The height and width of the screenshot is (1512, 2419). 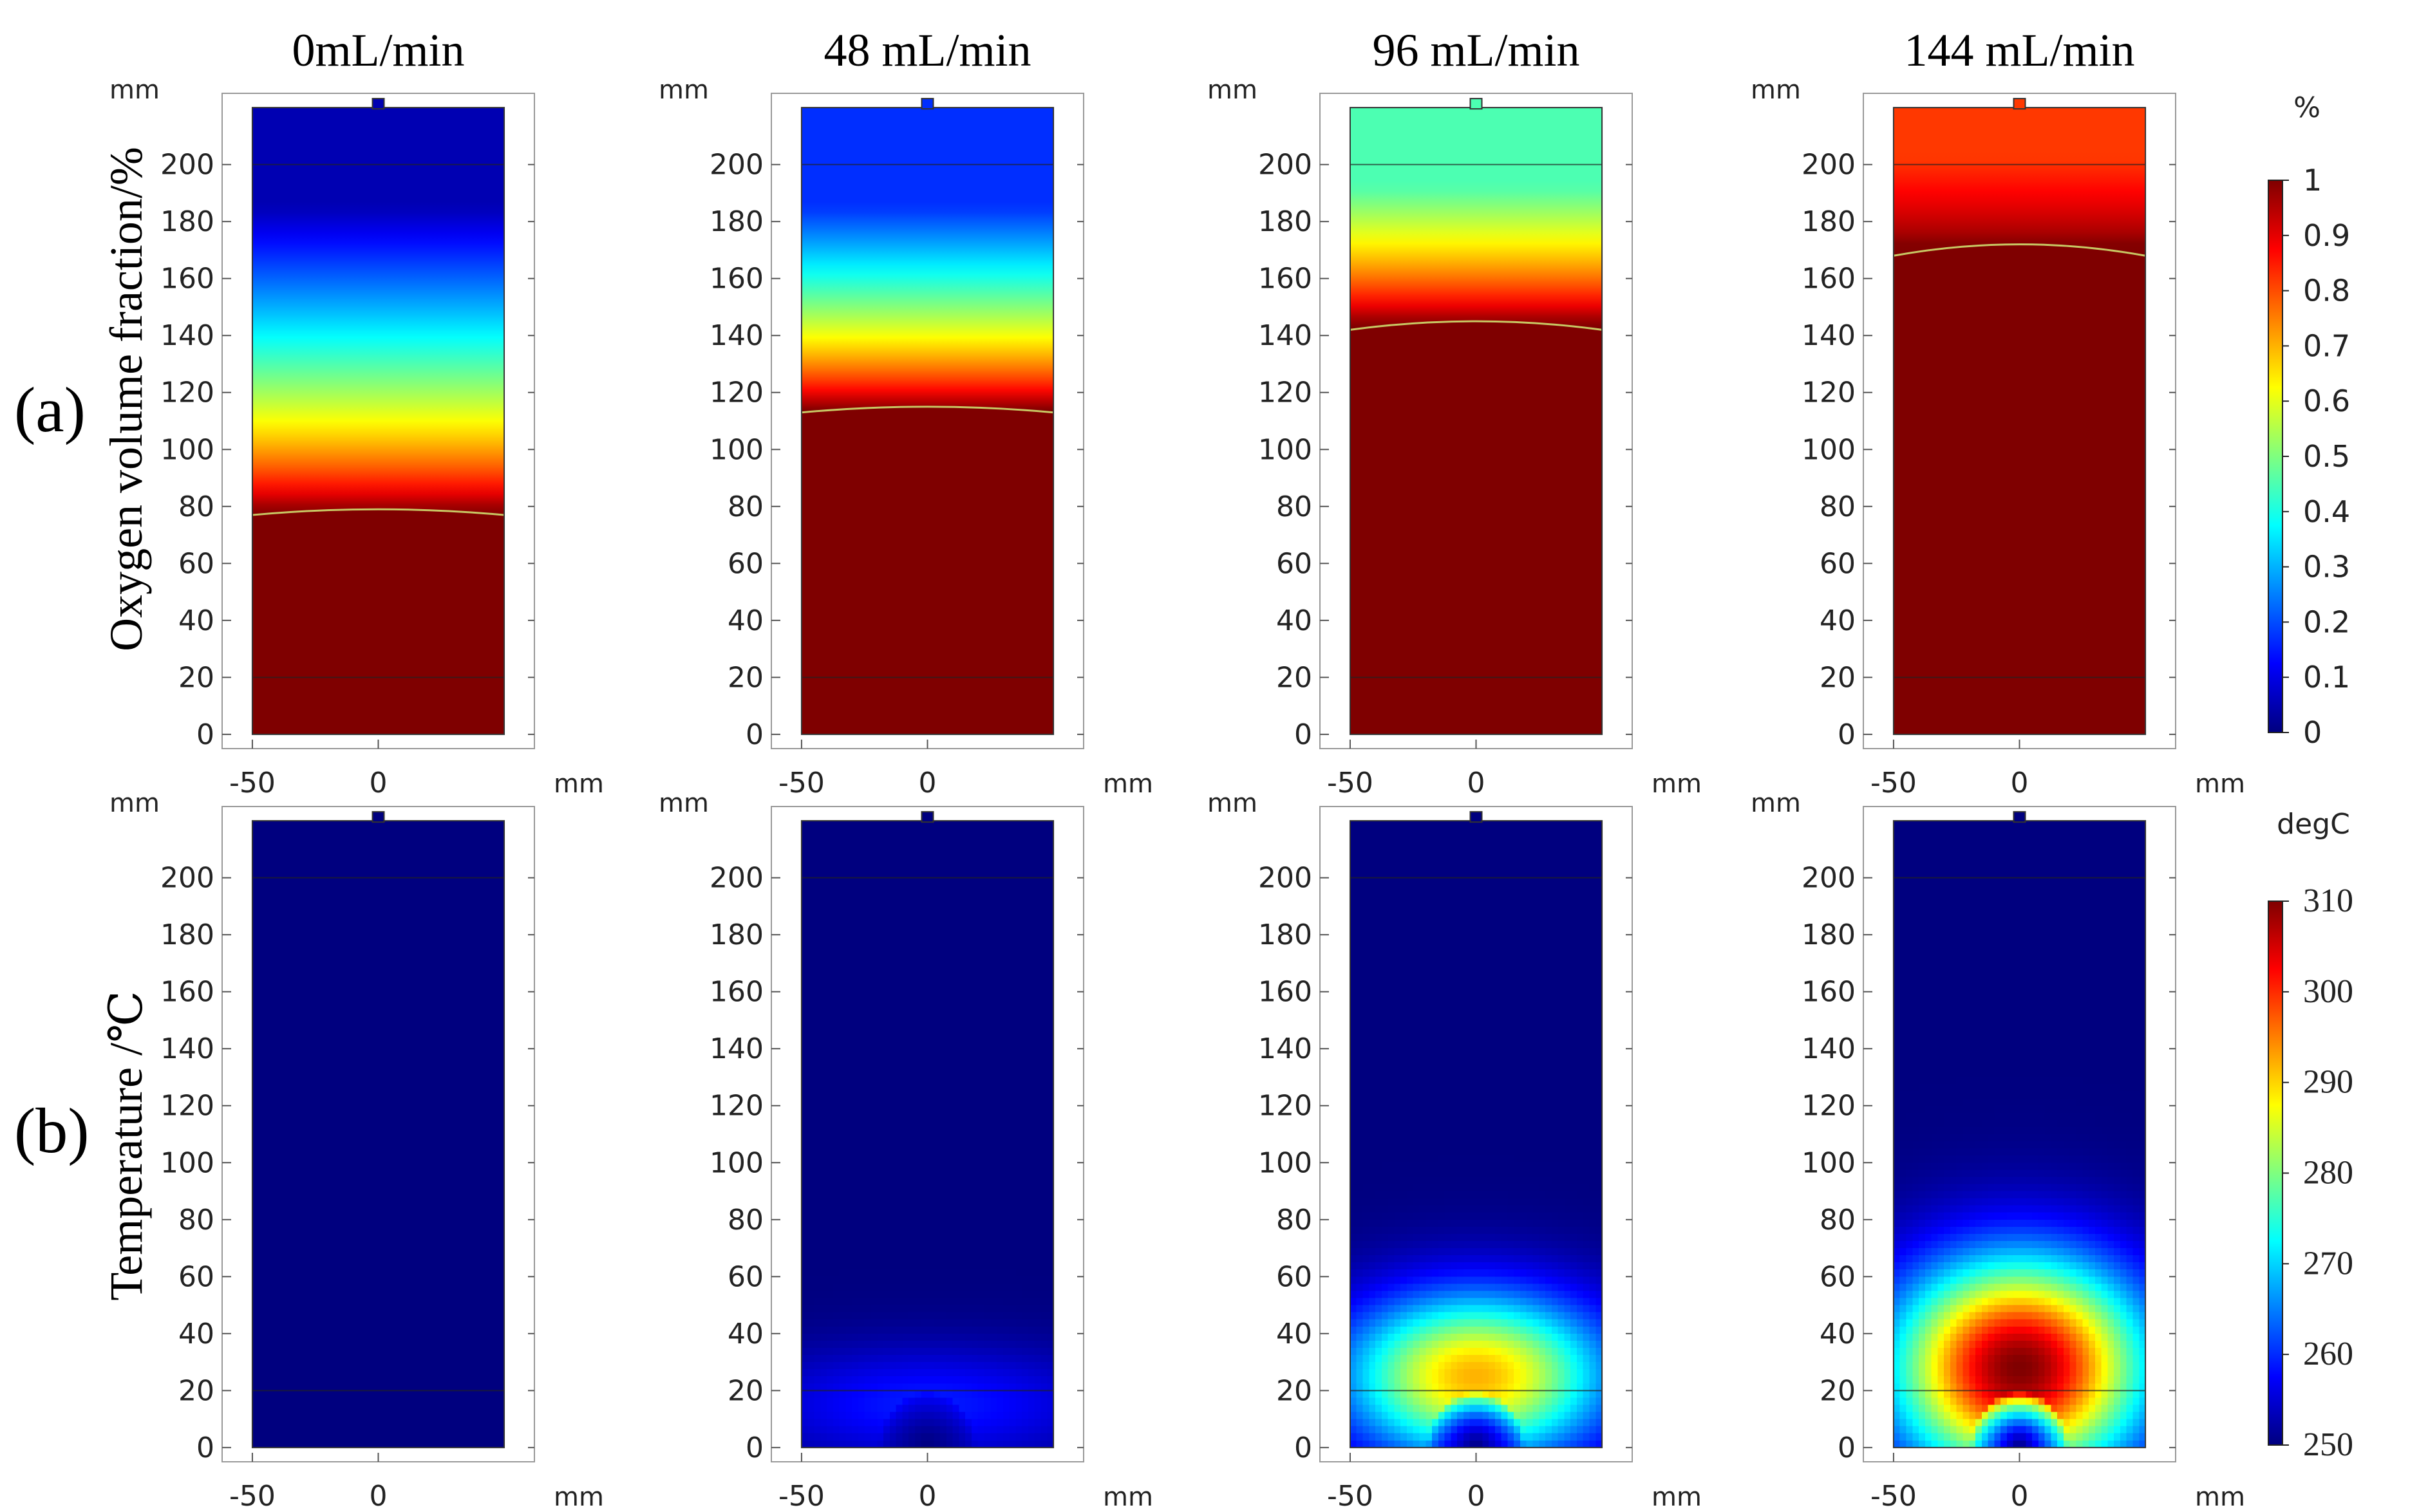 What do you see at coordinates (1294, 677) in the screenshot?
I see `oxygen-panel-3-ytick-label: 20` at bounding box center [1294, 677].